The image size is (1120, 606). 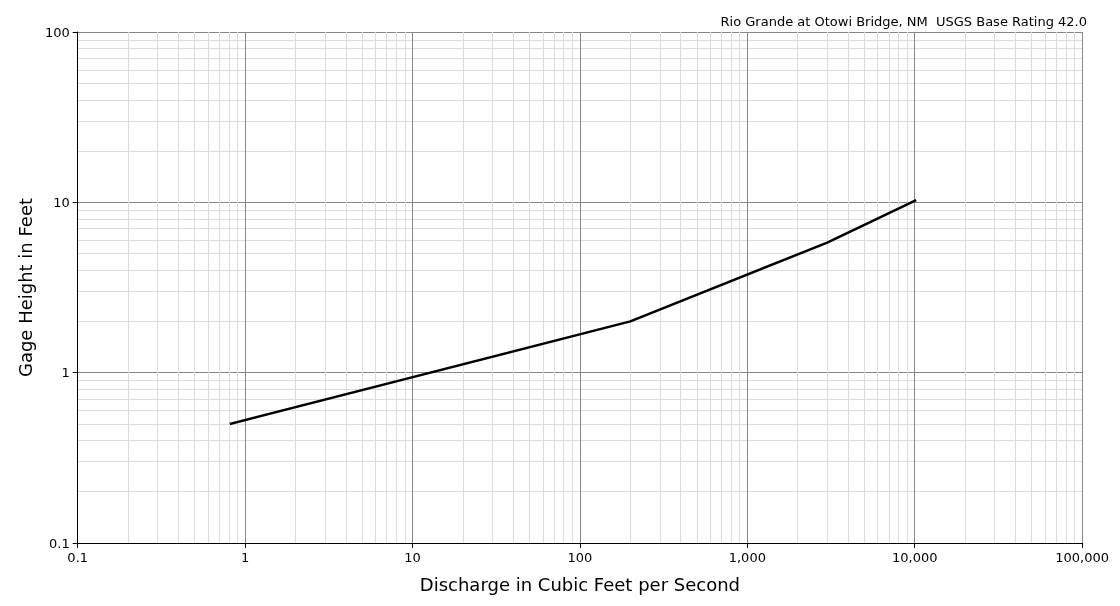 What do you see at coordinates (61, 202) in the screenshot?
I see `y-tick-label: 10` at bounding box center [61, 202].